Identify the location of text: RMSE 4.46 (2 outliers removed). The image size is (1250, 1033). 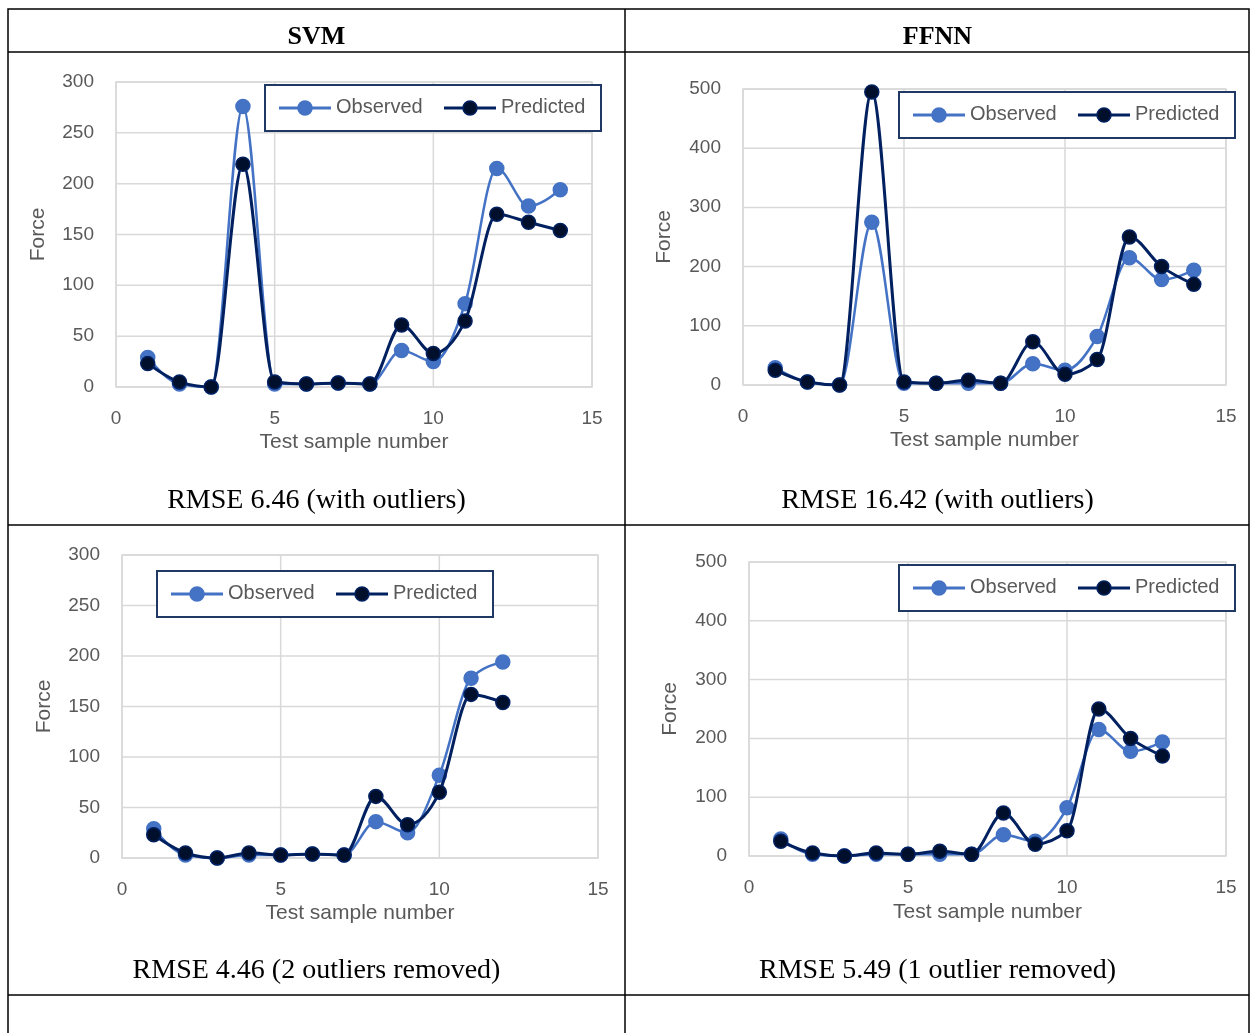
(316, 969).